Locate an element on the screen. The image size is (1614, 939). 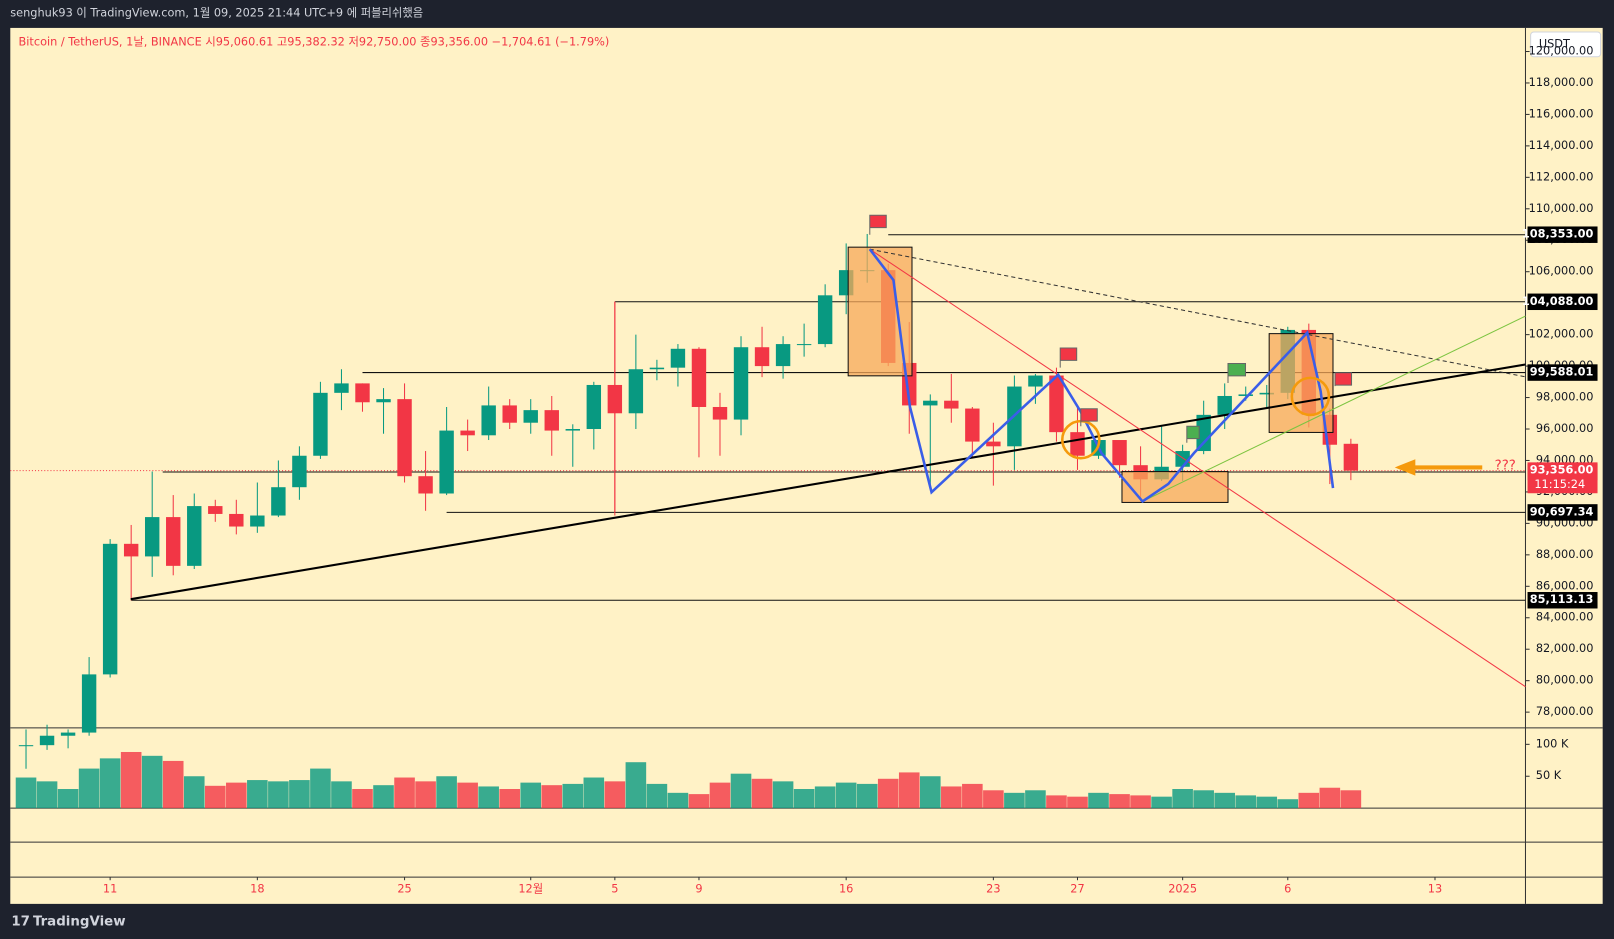
countdown: 11:15:24 is located at coordinates (1559, 484).